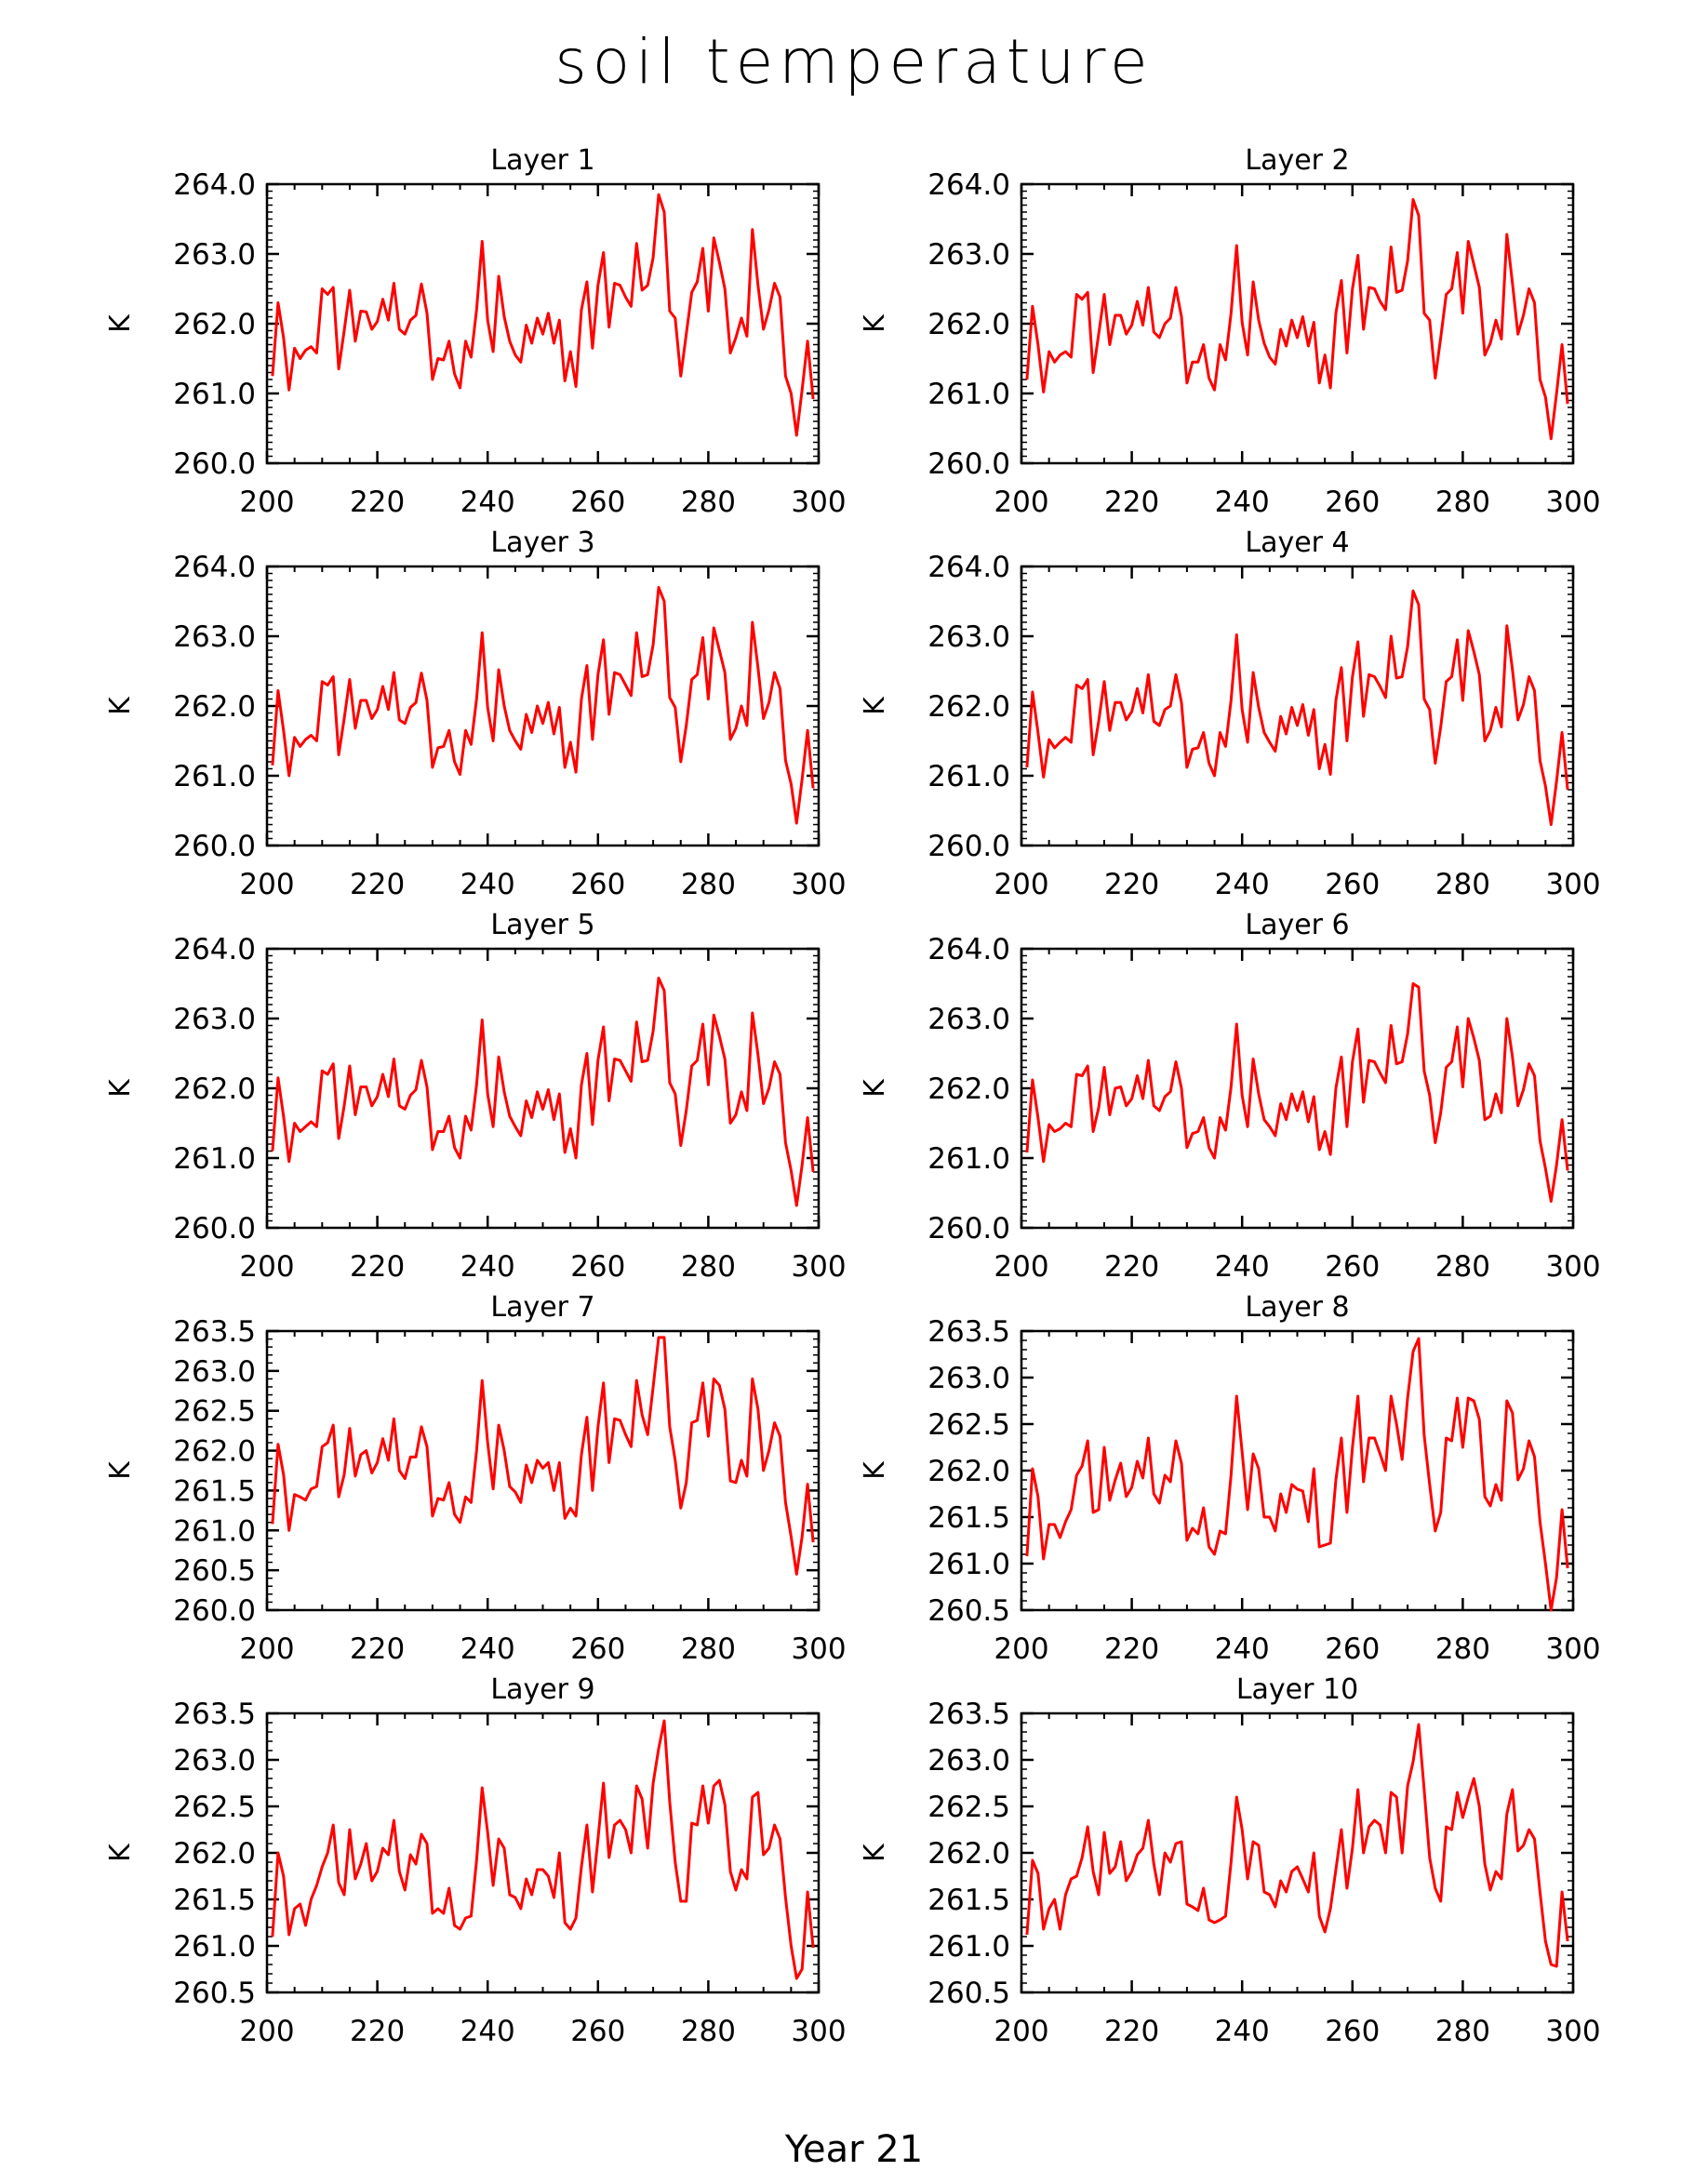 This screenshot has height=2171, width=1708. I want to click on panel-title: Layer 9, so click(542, 1689).